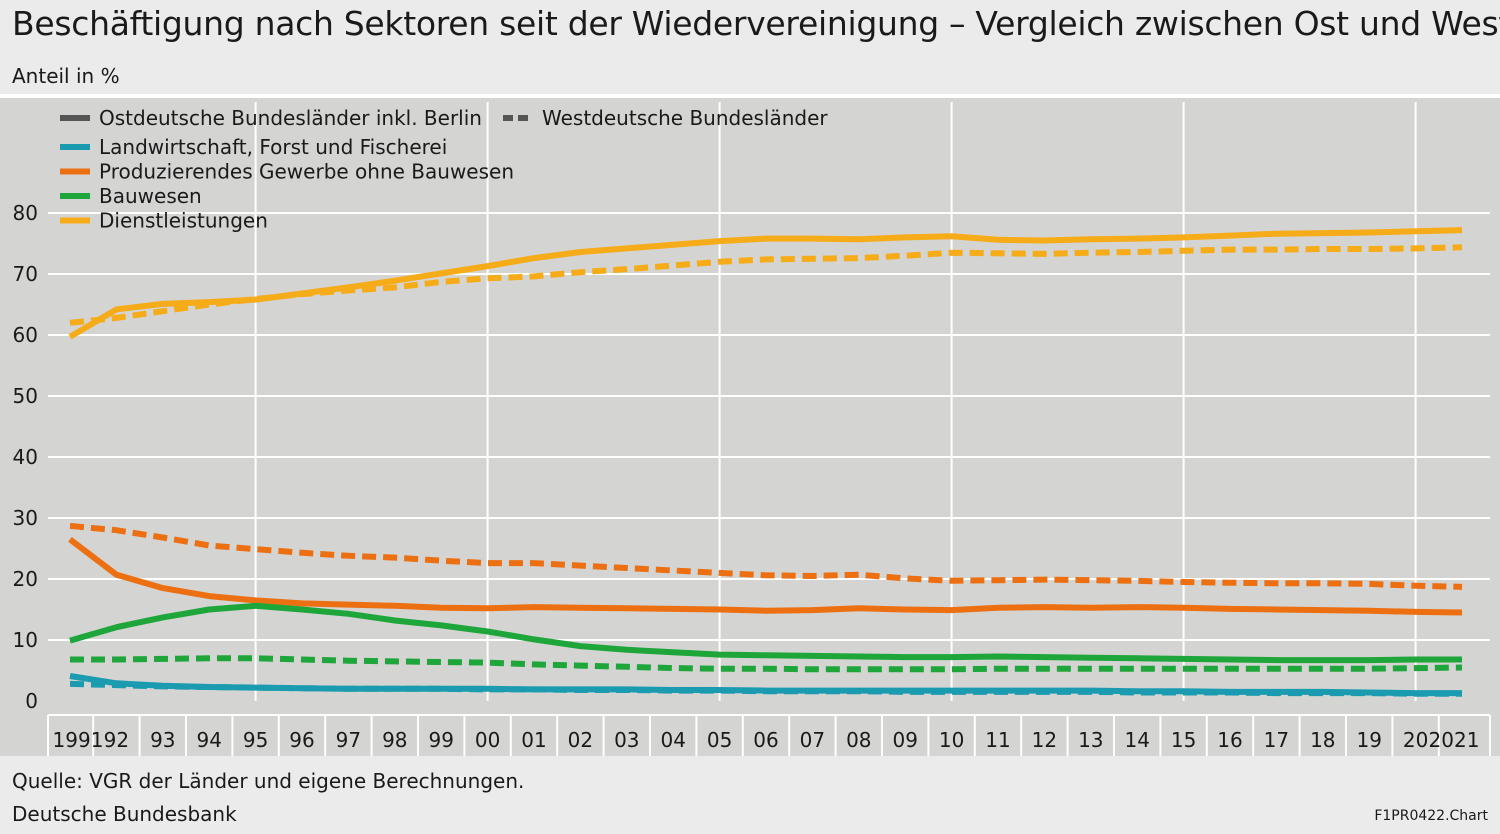 This screenshot has width=1500, height=834. Describe the element at coordinates (1044, 740) in the screenshot. I see `x-tick-label: 12` at that location.